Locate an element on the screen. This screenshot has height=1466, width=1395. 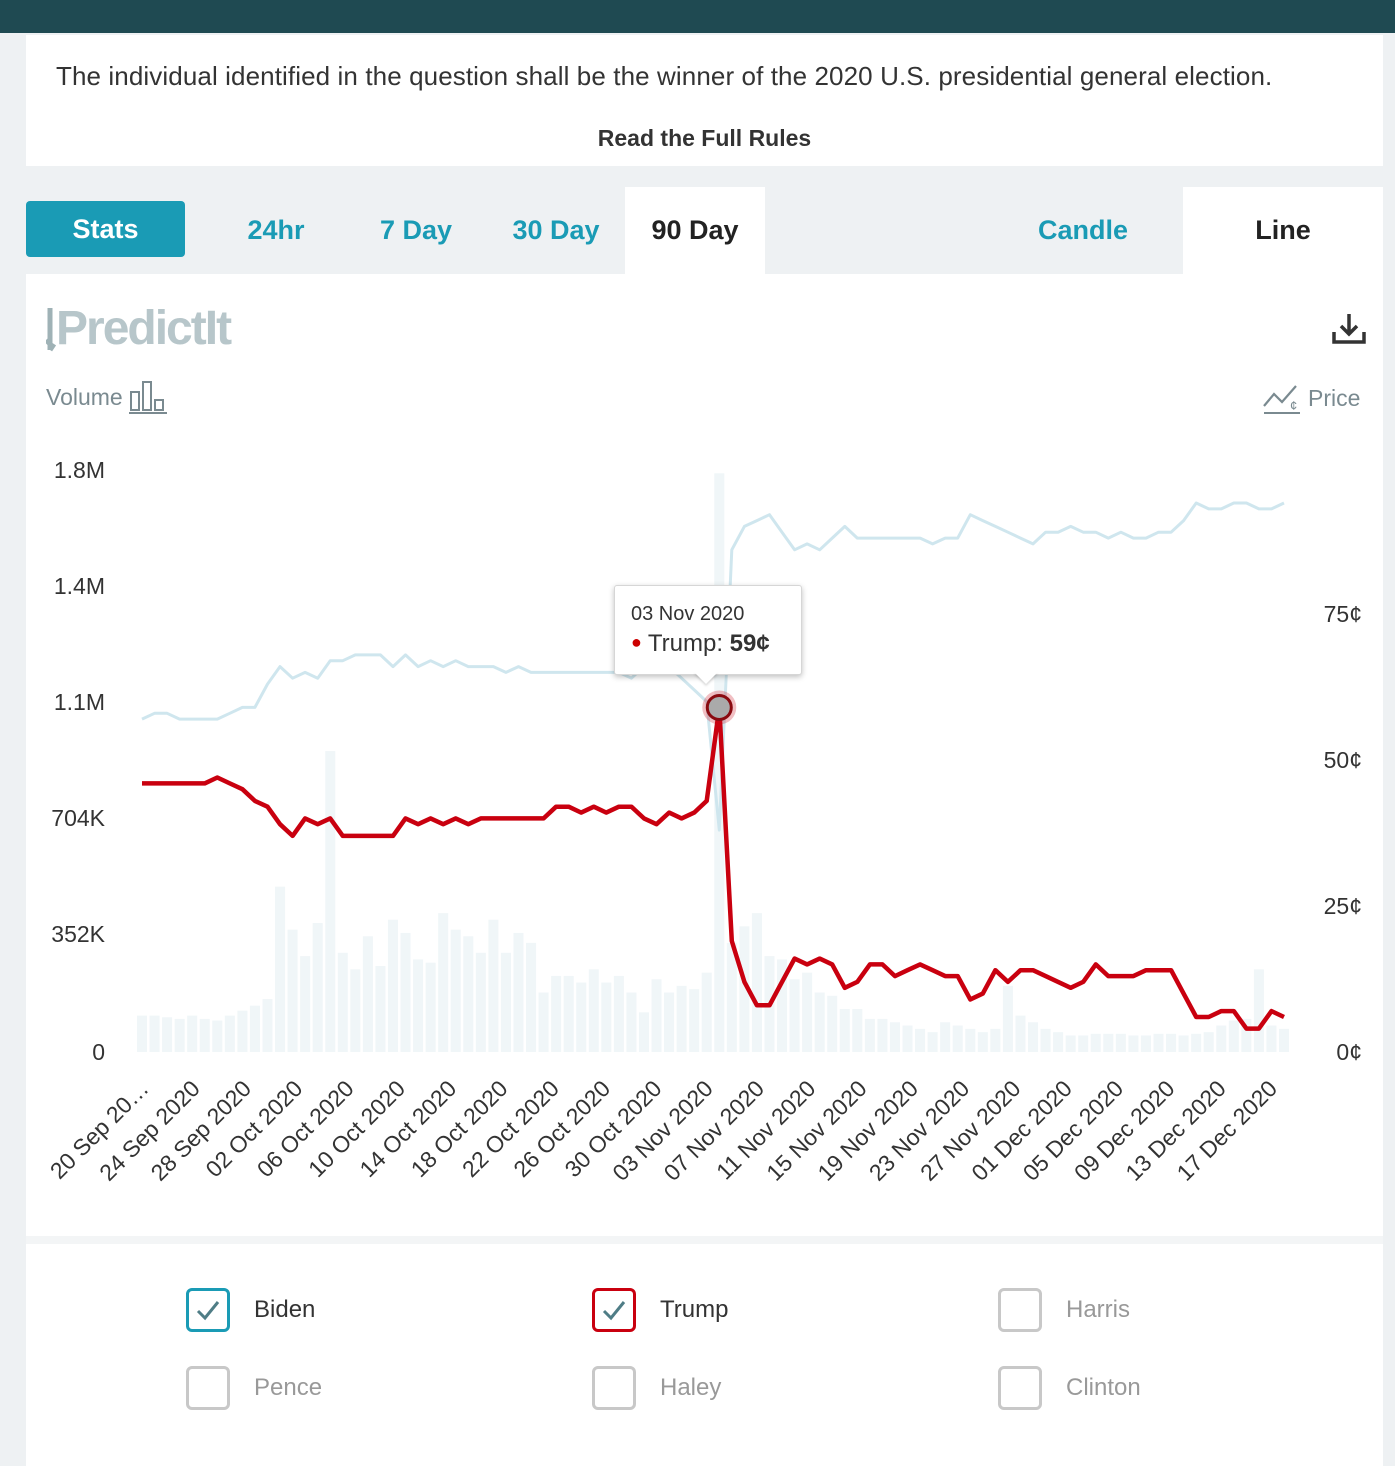
legend-clinton-checkbox: Clinton is located at coordinates (1069, 1388).